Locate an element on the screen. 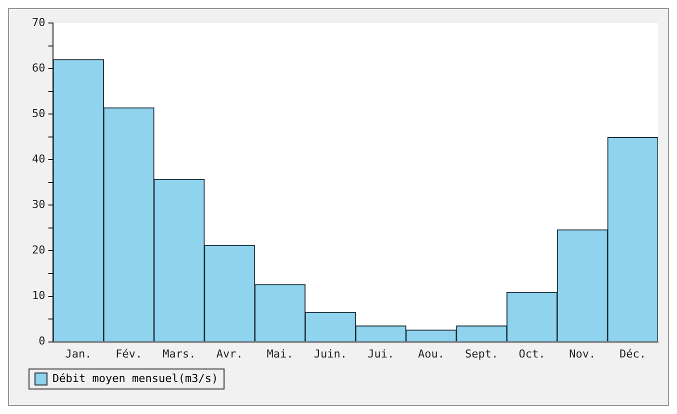 Image resolution: width=677 pixels, height=414 pixels. x-tick-label: Mars. is located at coordinates (179, 353).